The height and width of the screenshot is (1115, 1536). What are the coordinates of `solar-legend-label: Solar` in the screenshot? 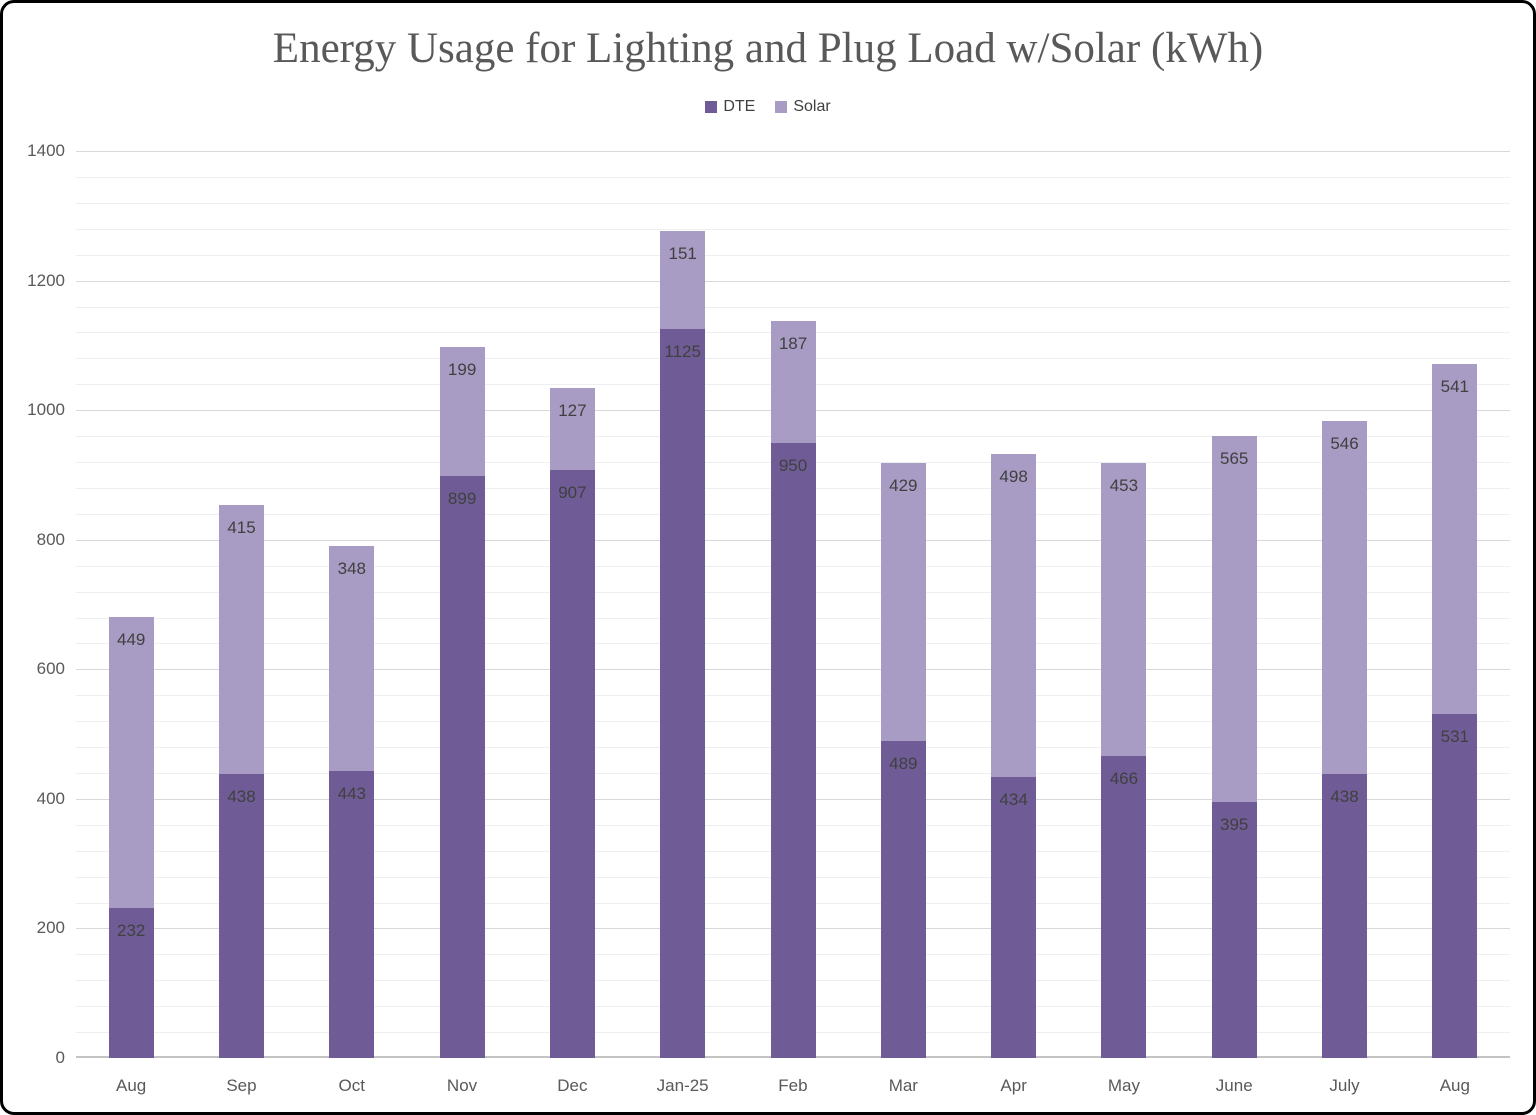 It's located at (812, 106).